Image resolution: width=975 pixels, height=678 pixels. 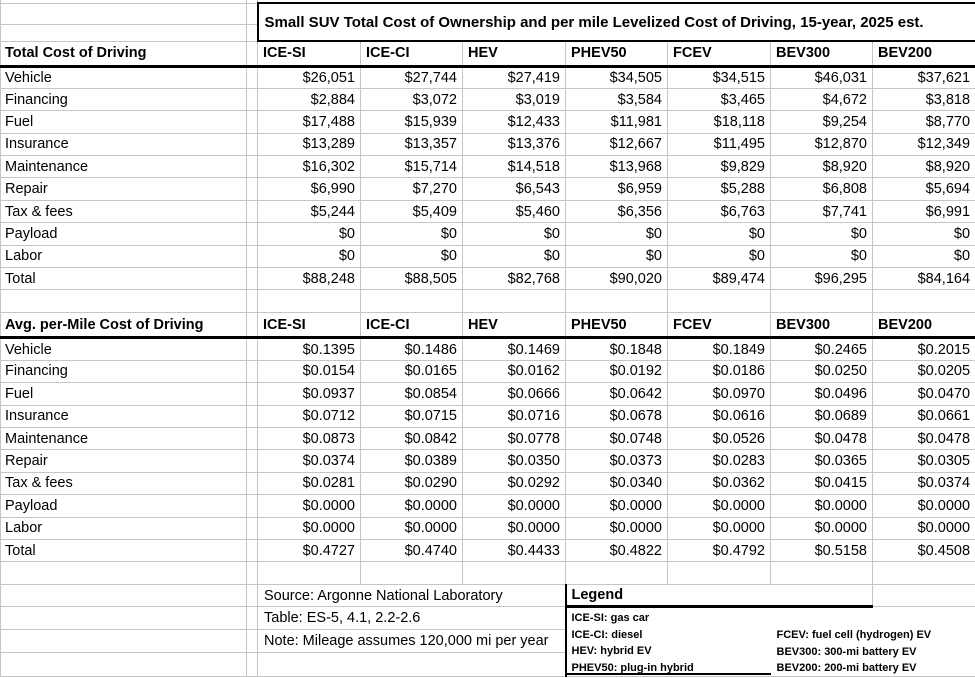 I want to click on column-header-cell: ICE-SI, so click(x=309, y=326).